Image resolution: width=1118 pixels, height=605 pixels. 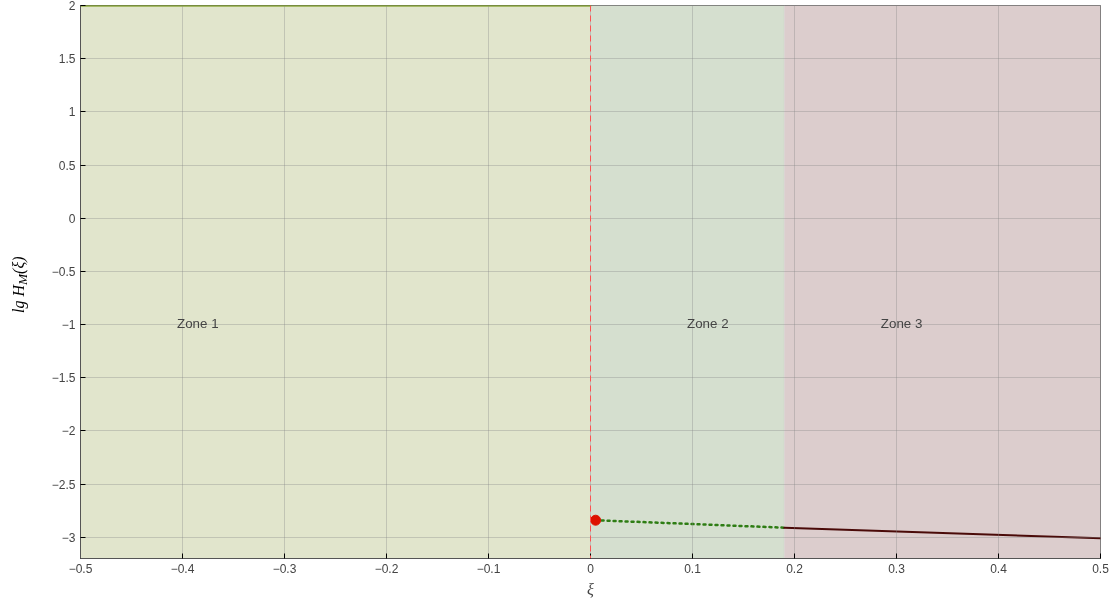 I want to click on x-tick-label: −0.1, so click(x=488, y=568).